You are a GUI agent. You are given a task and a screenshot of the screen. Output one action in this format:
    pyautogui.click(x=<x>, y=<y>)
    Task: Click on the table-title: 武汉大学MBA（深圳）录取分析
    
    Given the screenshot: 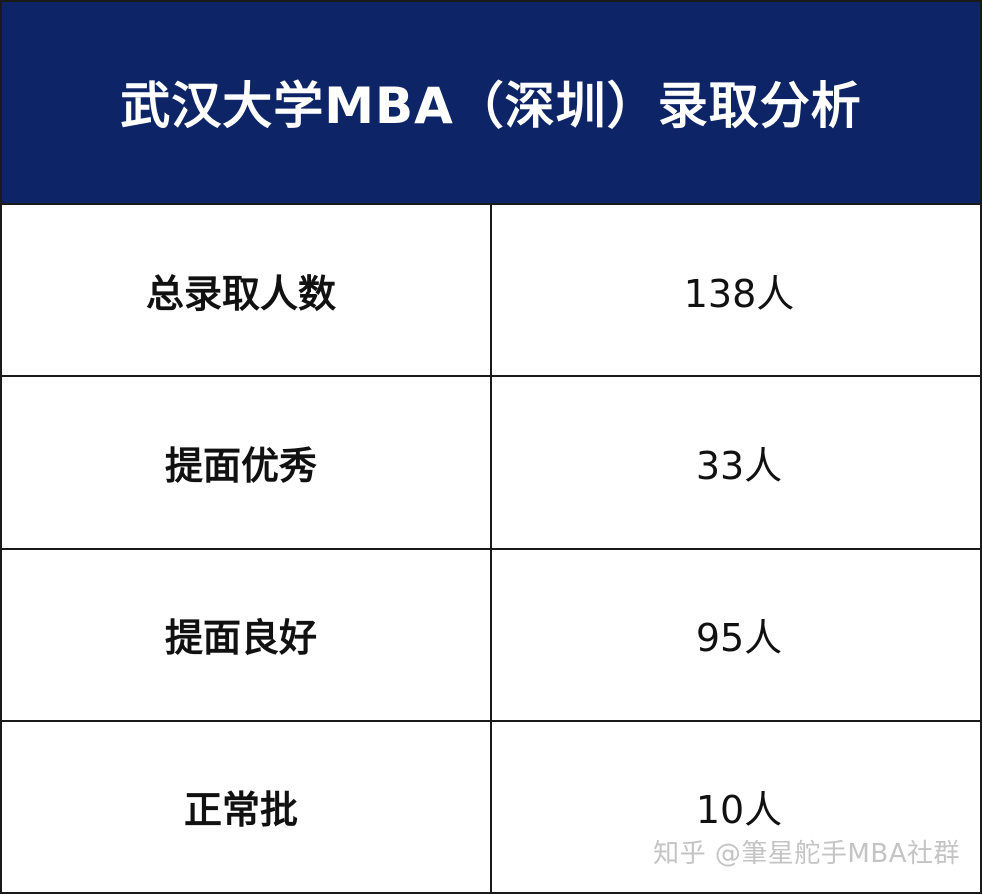 What is the action you would take?
    pyautogui.click(x=491, y=105)
    